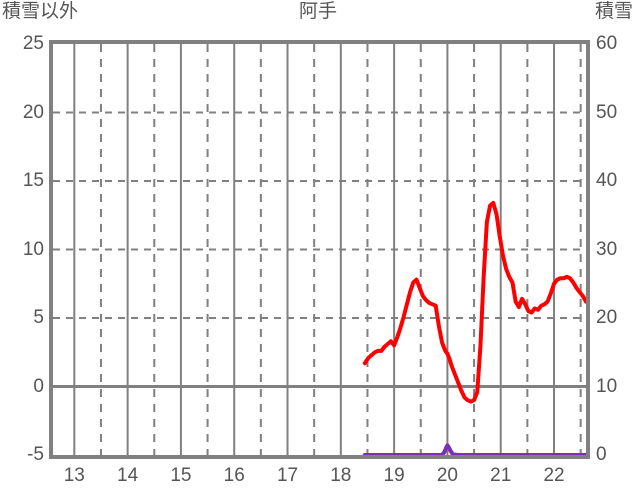 The image size is (636, 501). Describe the element at coordinates (234, 475) in the screenshot. I see `x-tick-16: 16` at that location.